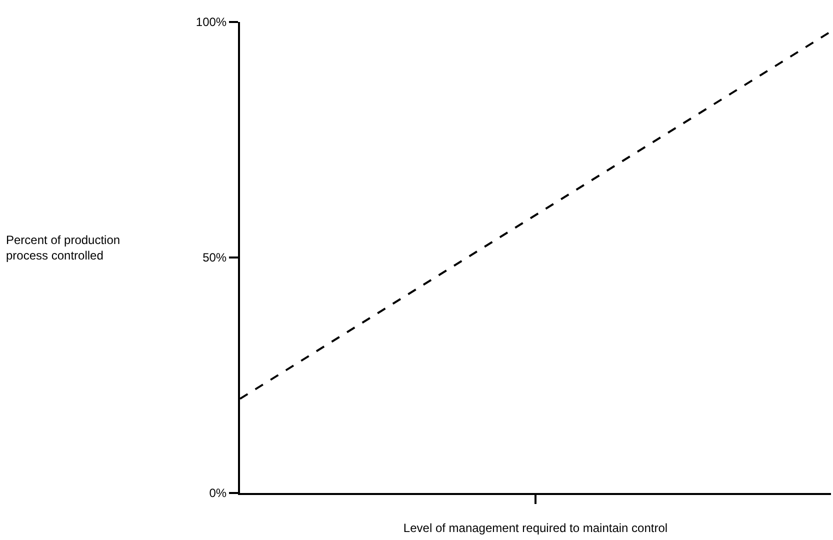 The height and width of the screenshot is (540, 833). I want to click on text: Percent of production process controlled, so click(63, 248).